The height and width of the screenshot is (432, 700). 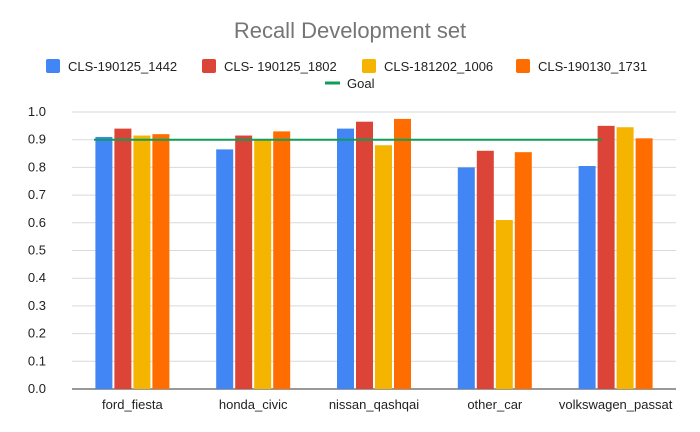 I want to click on legend-item-3: CLS-181202_1006, so click(x=427, y=66).